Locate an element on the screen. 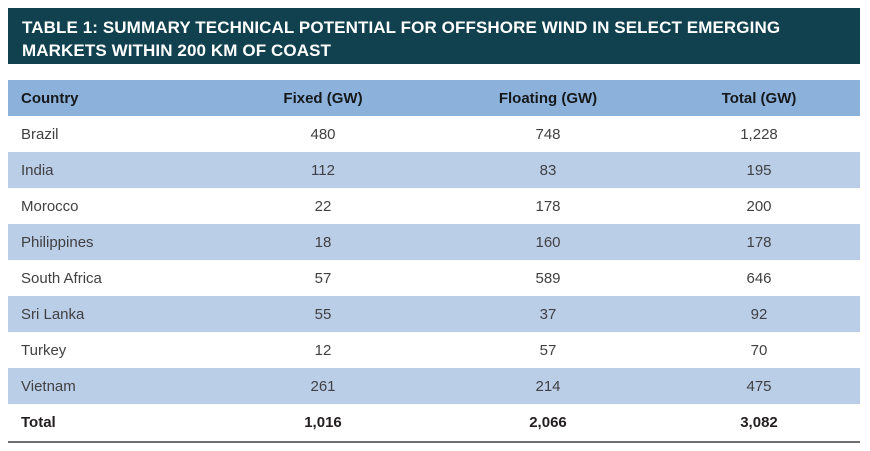 This screenshot has height=451, width=870. cell-total: 178 is located at coordinates (759, 242).